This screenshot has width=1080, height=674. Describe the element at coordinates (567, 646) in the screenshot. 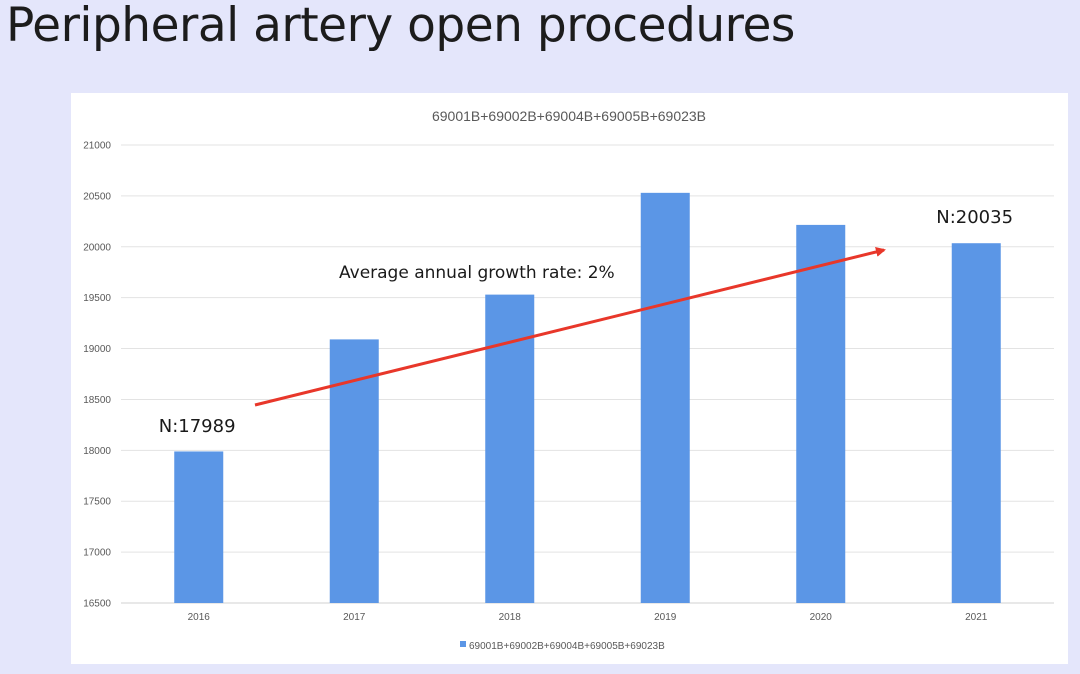

I see `legend-label: 69001B+69002B+69004B+69005B+69023B` at that location.